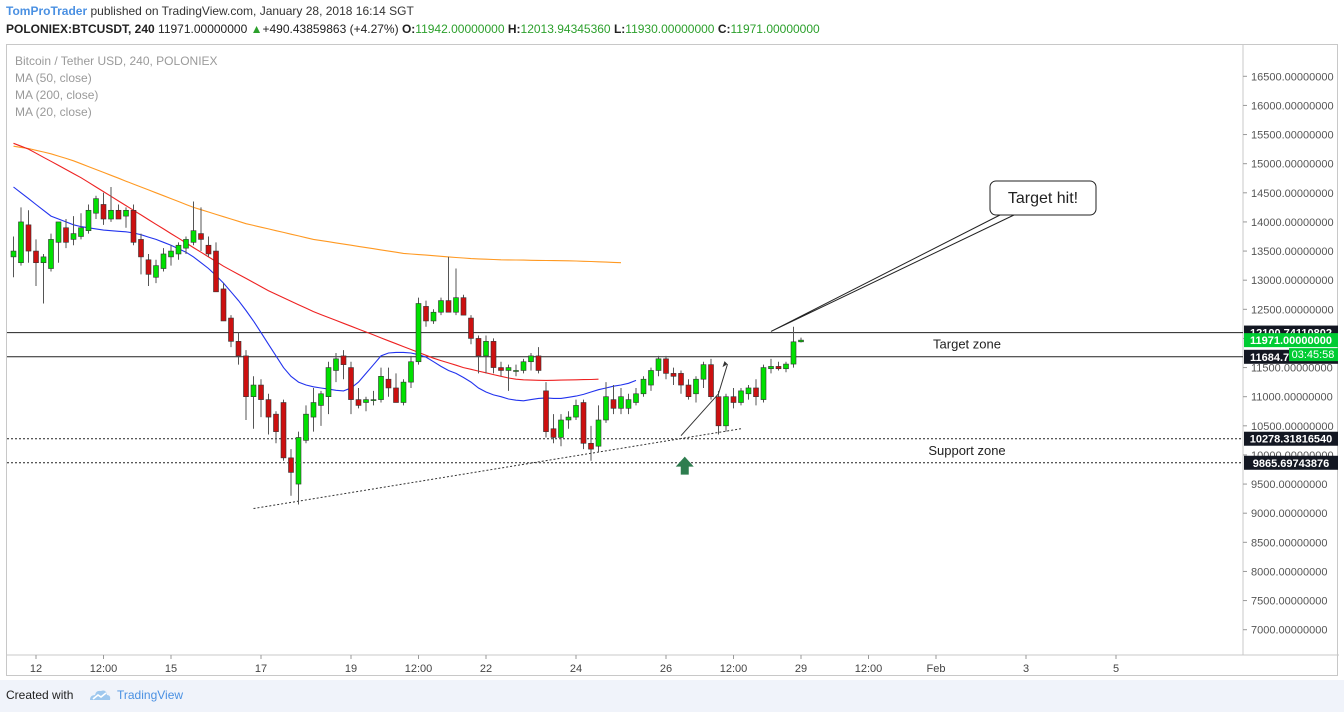 This screenshot has width=1344, height=712. Describe the element at coordinates (47, 11) in the screenshot. I see `author-link: TomProTrader` at that location.